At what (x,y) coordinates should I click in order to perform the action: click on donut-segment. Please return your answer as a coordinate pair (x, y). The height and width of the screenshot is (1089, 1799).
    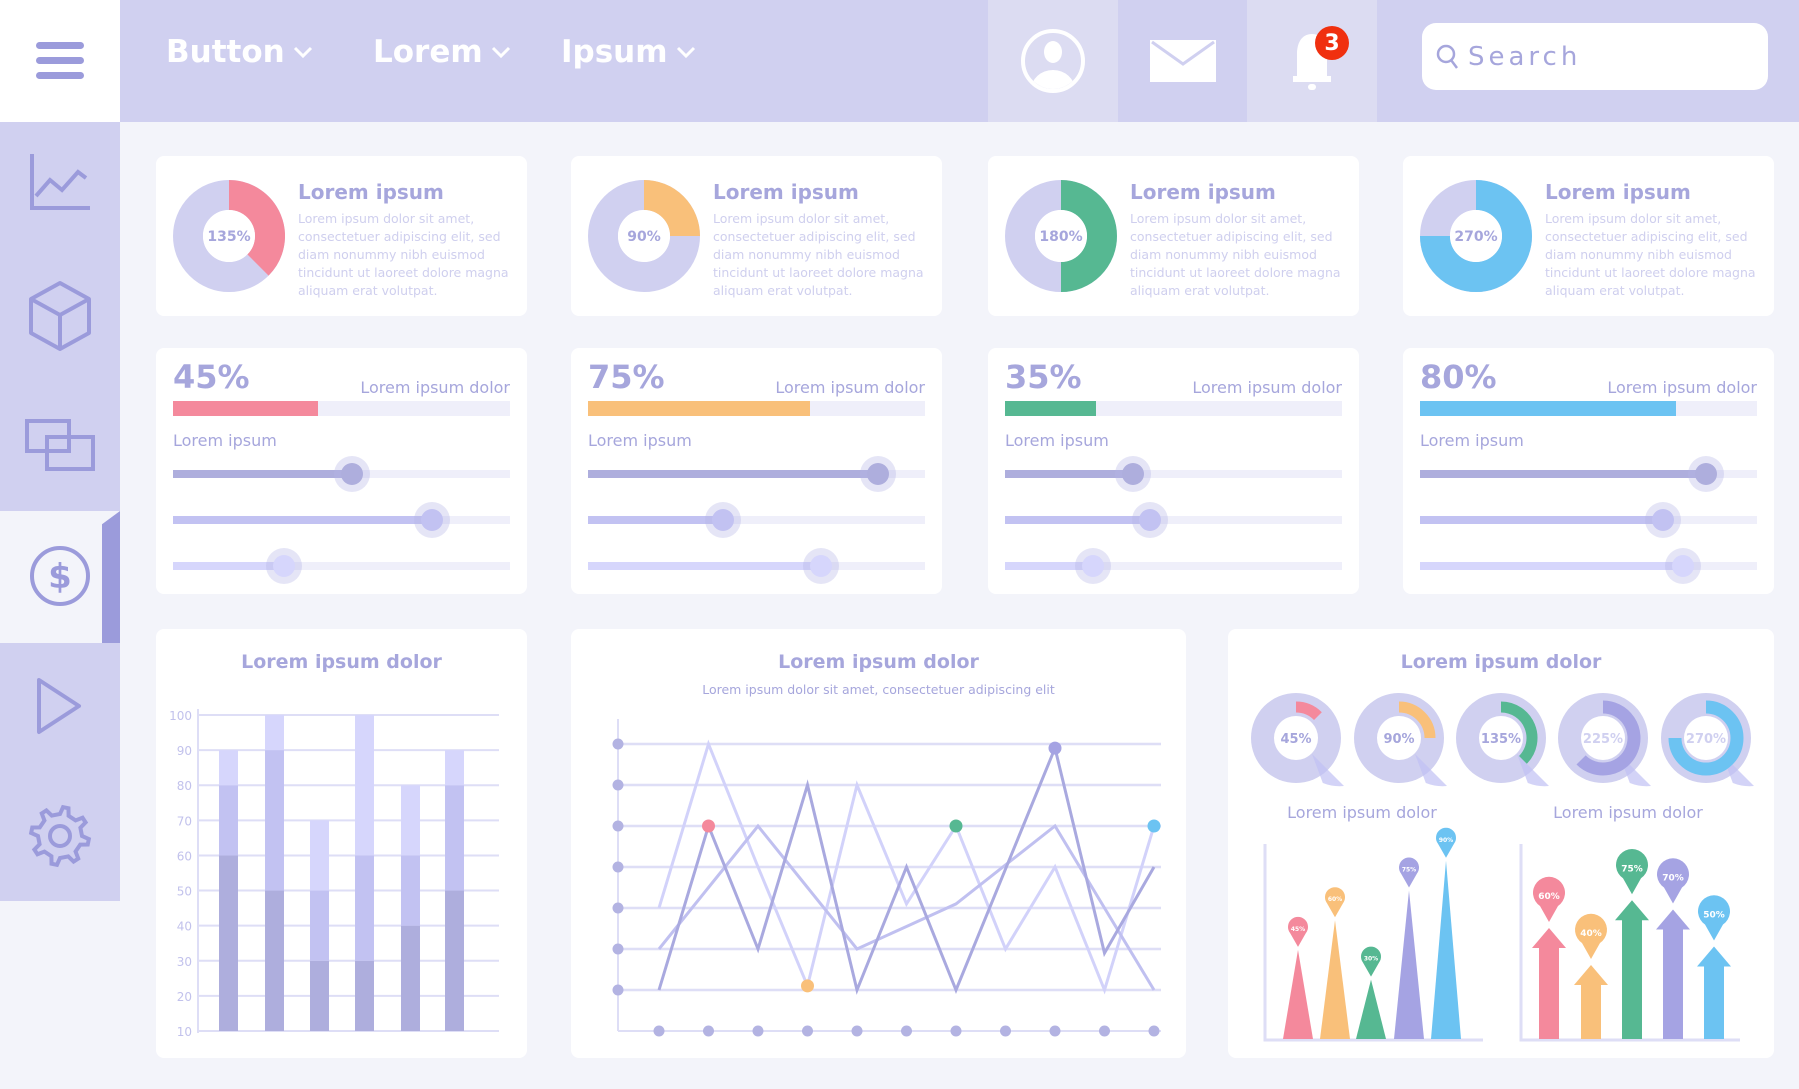
    Looking at the image, I should click on (1476, 236).